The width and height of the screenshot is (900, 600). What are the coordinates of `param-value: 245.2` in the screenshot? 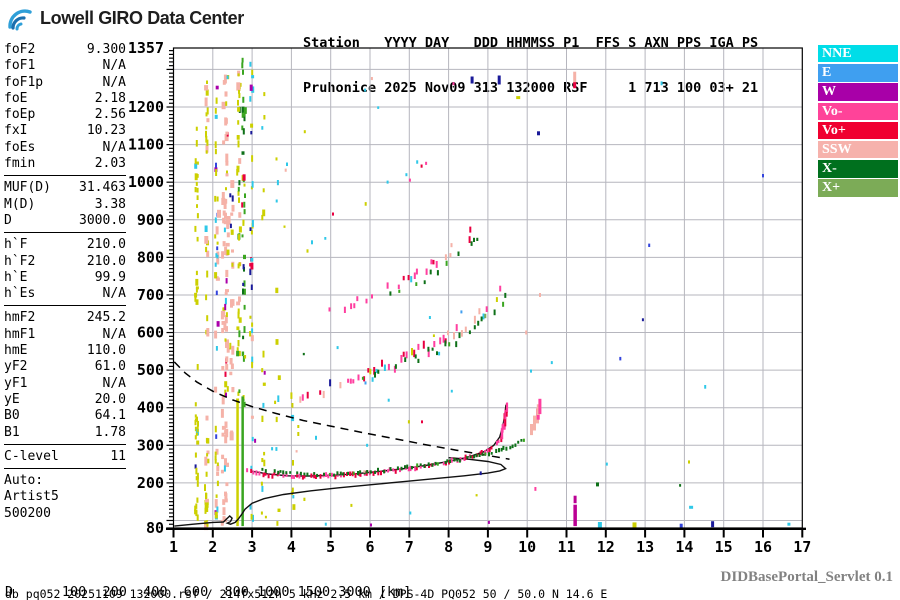 It's located at (106, 318).